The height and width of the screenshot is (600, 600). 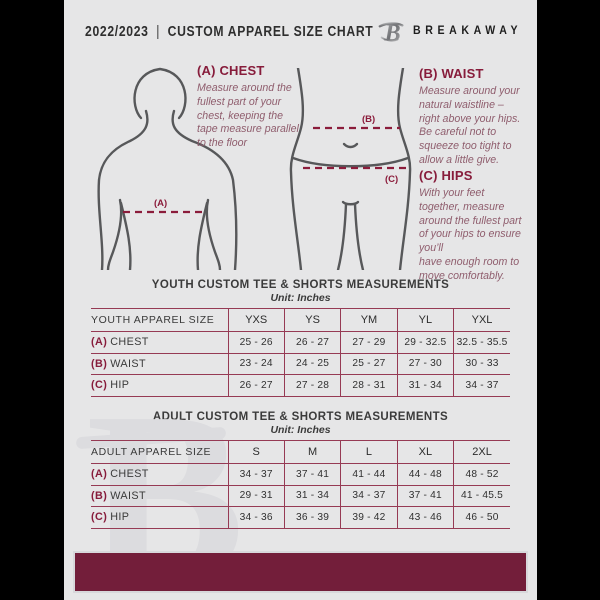 I want to click on size-col-header: YXL, so click(x=481, y=320).